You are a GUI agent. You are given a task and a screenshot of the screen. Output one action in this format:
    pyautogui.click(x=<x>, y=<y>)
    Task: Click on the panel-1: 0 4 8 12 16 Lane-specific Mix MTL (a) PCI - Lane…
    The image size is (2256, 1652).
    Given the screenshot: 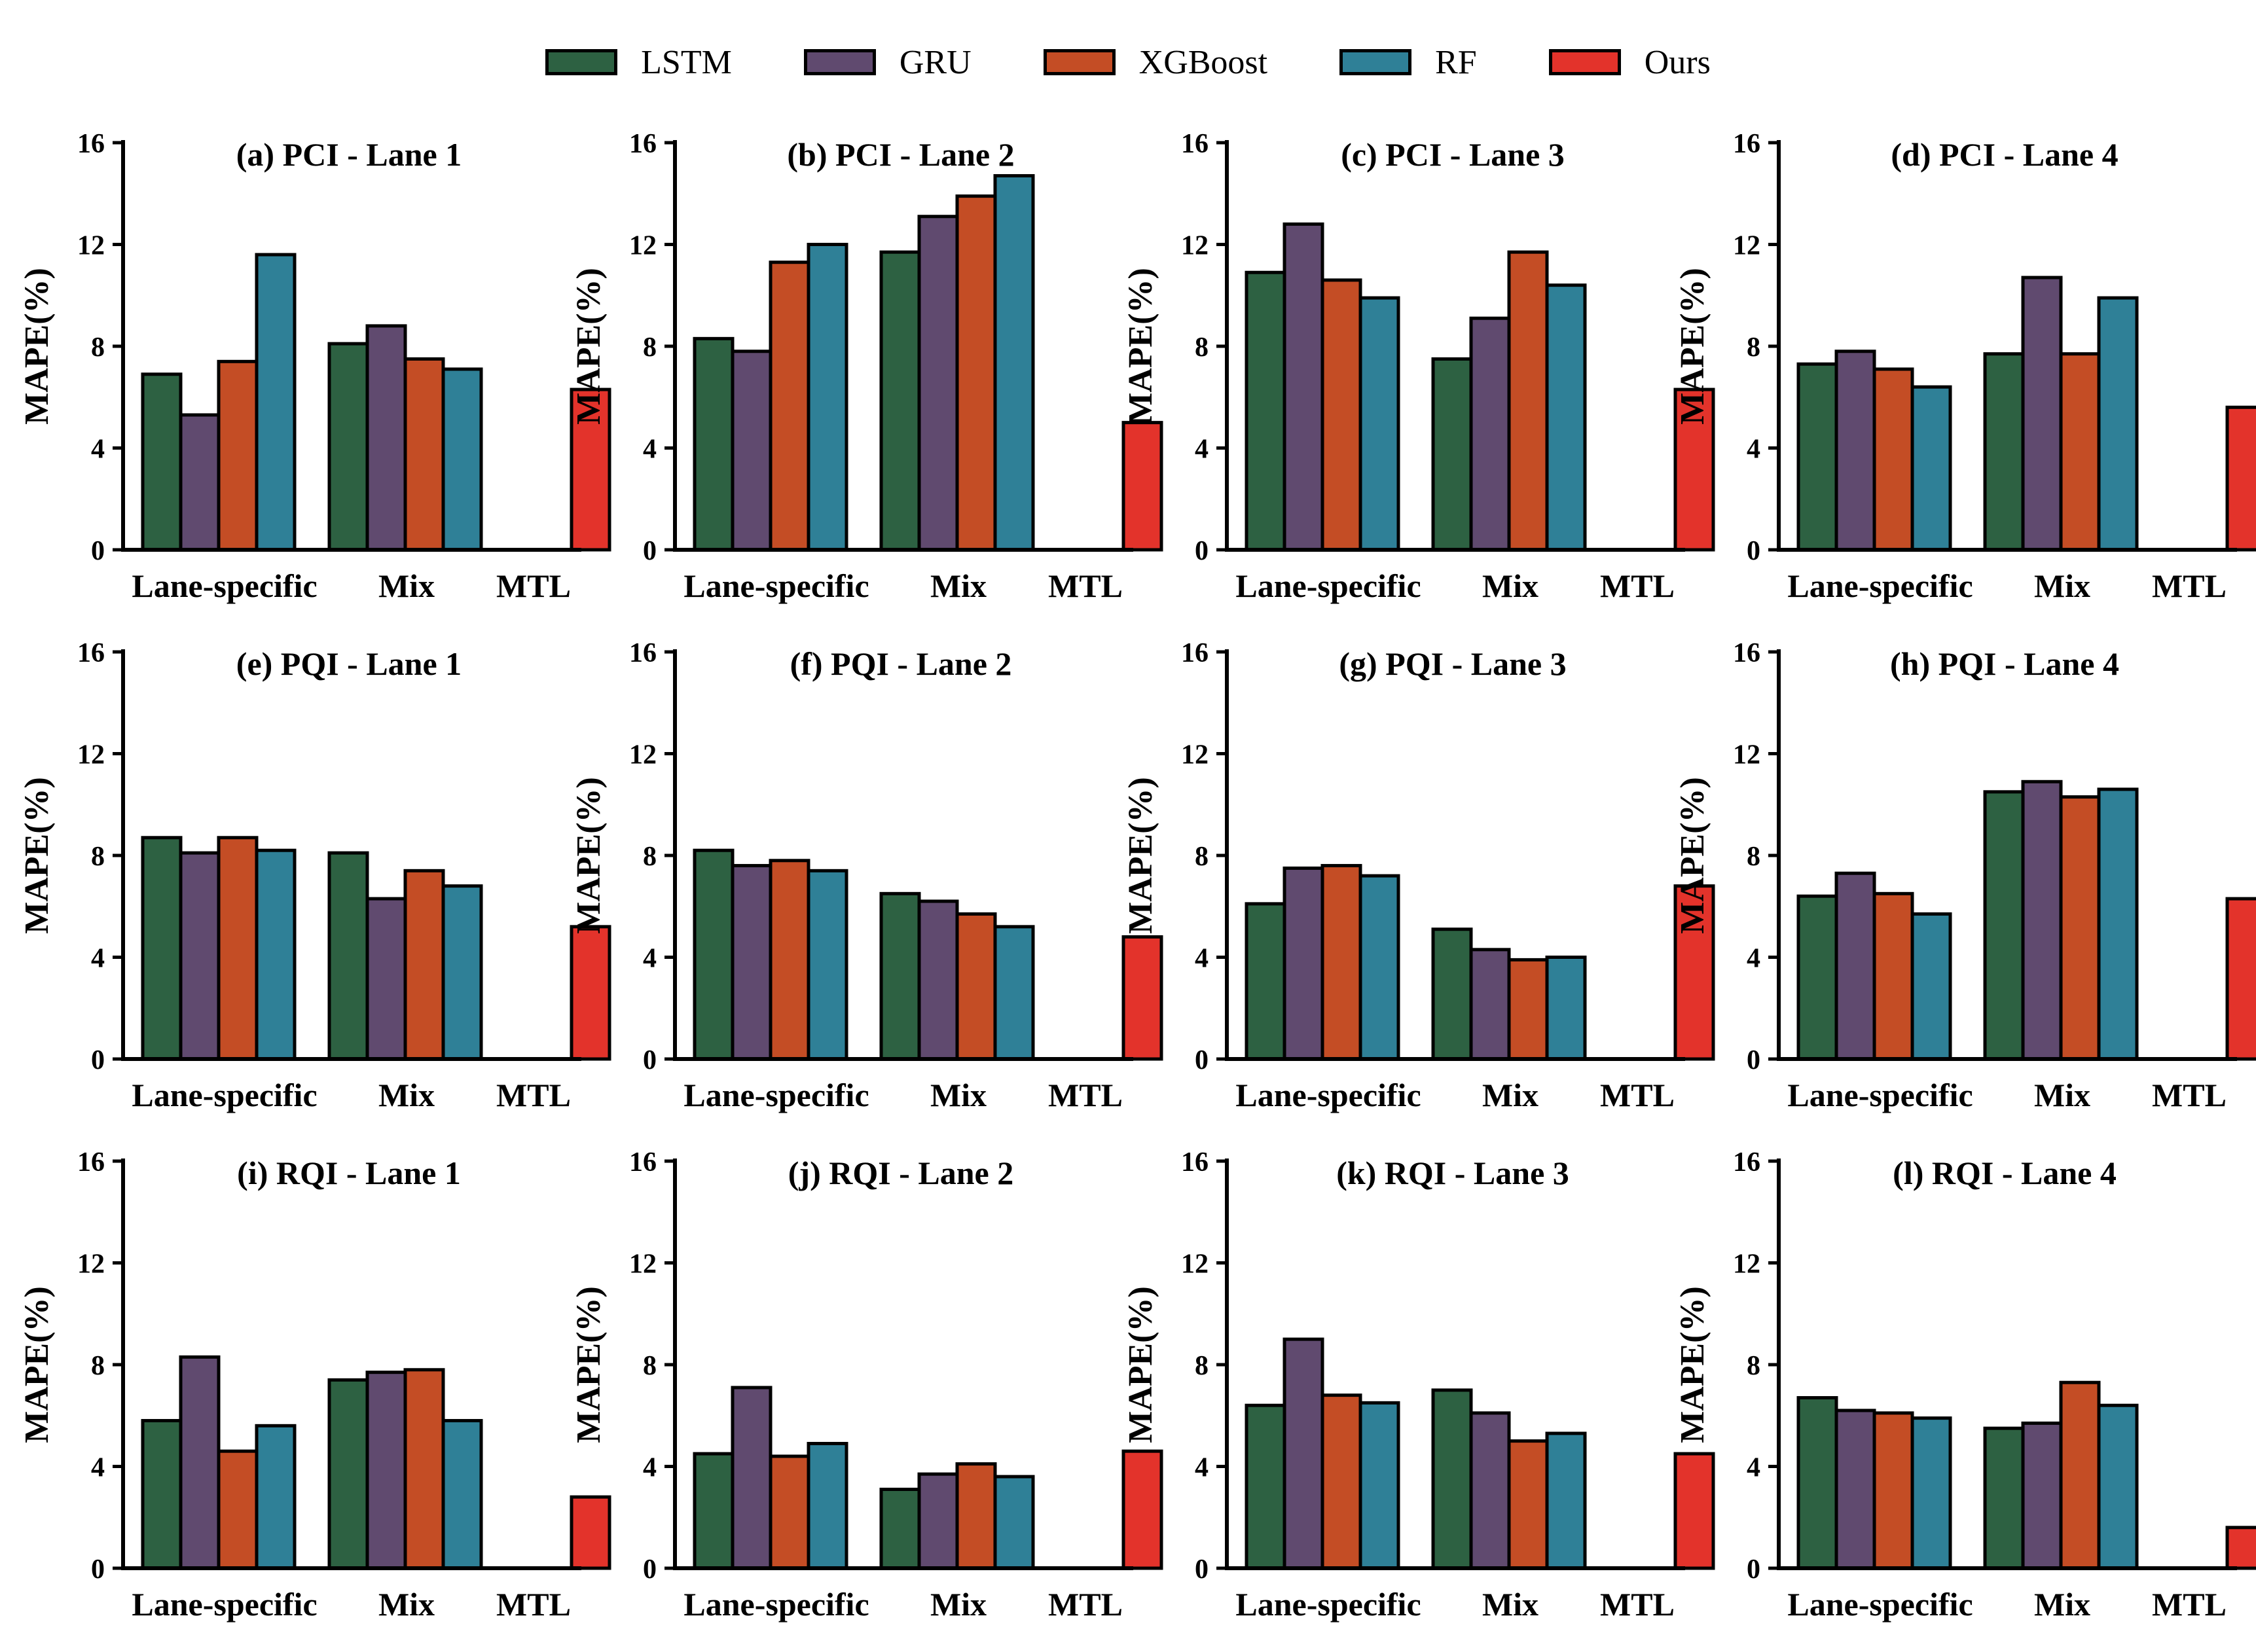 What is the action you would take?
    pyautogui.click(x=314, y=366)
    